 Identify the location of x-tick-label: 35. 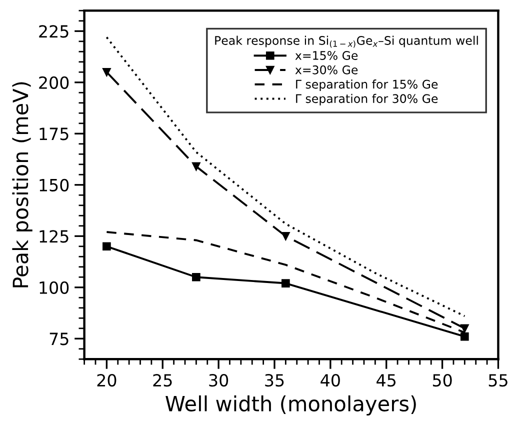
(274, 380).